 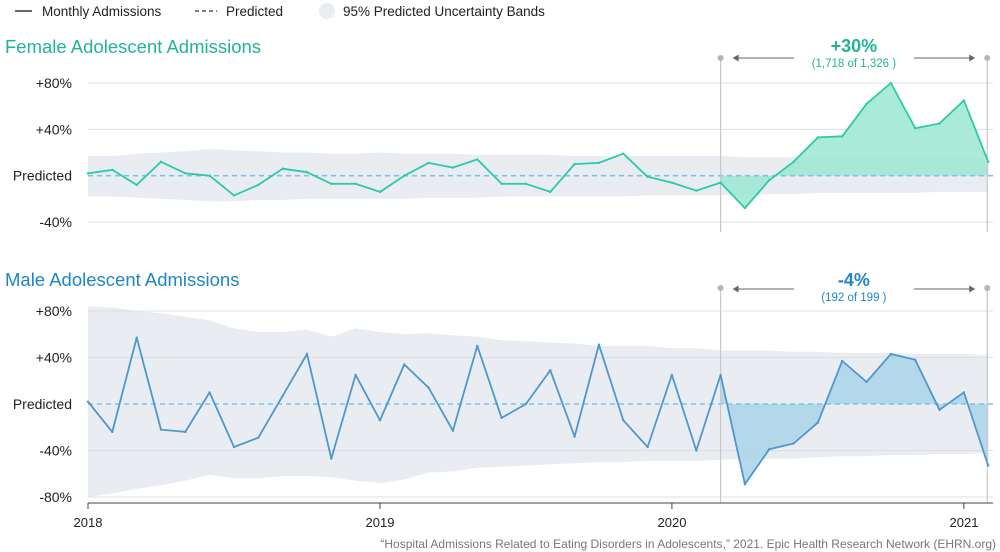 I want to click on female-y-tick-label: -40%, so click(x=55, y=222).